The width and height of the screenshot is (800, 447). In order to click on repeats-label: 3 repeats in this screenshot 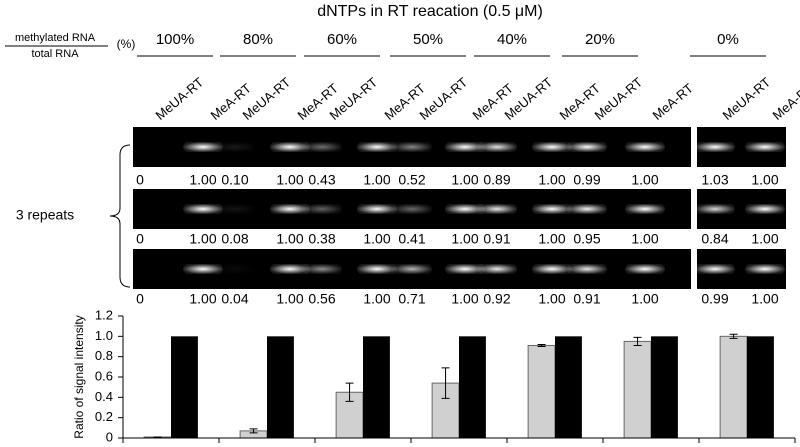, I will do `click(45, 215)`.